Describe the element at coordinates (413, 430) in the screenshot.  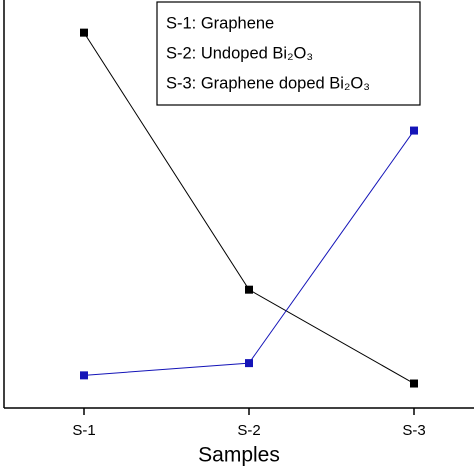
I see `x-tick-label: S-3` at that location.